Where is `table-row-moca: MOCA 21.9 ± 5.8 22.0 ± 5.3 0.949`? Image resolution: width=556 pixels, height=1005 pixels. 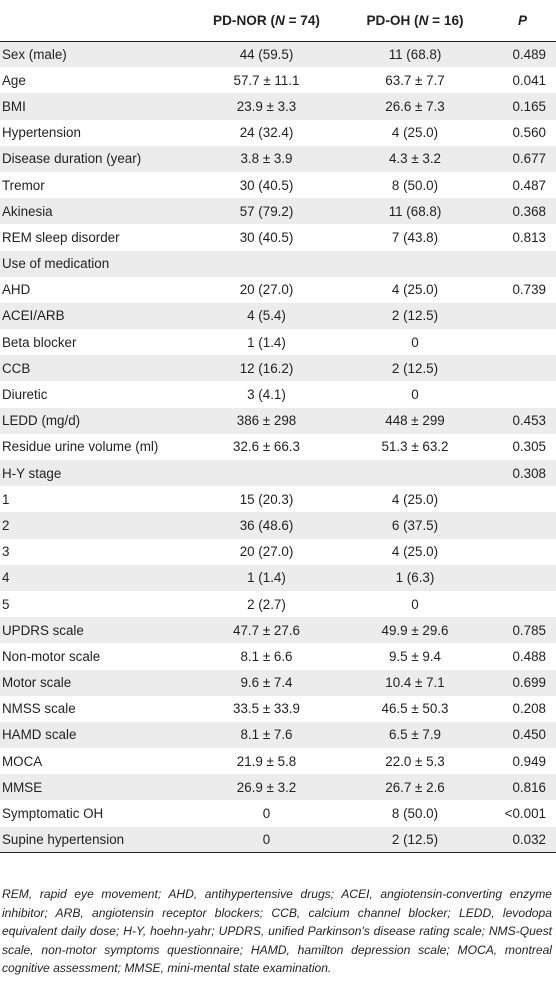 table-row-moca: MOCA 21.9 ± 5.8 22.0 ± 5.3 0.949 is located at coordinates (278, 761).